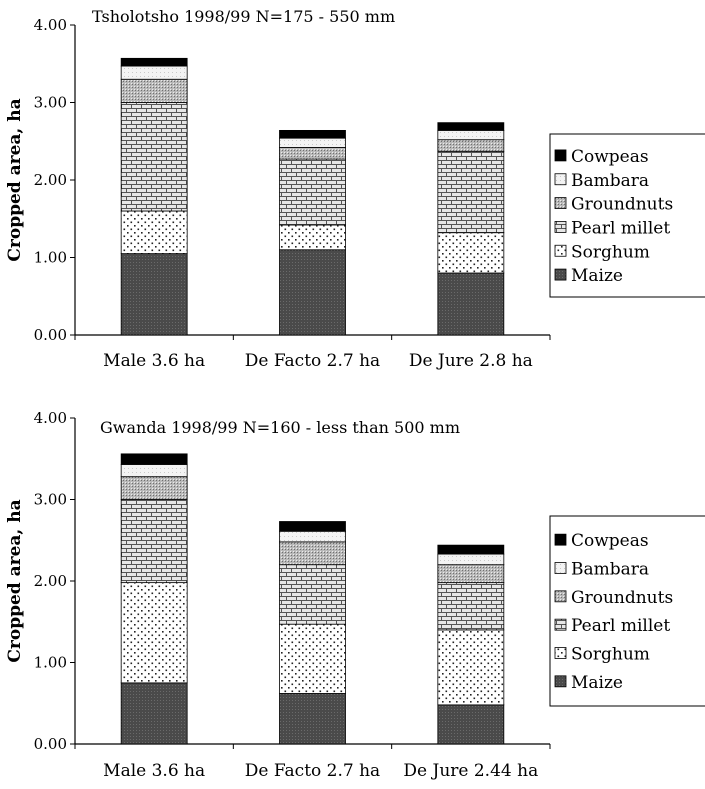  What do you see at coordinates (243, 16) in the screenshot?
I see `chart-title: Tsholotsho 1998/99 N=175 - 550 mm` at bounding box center [243, 16].